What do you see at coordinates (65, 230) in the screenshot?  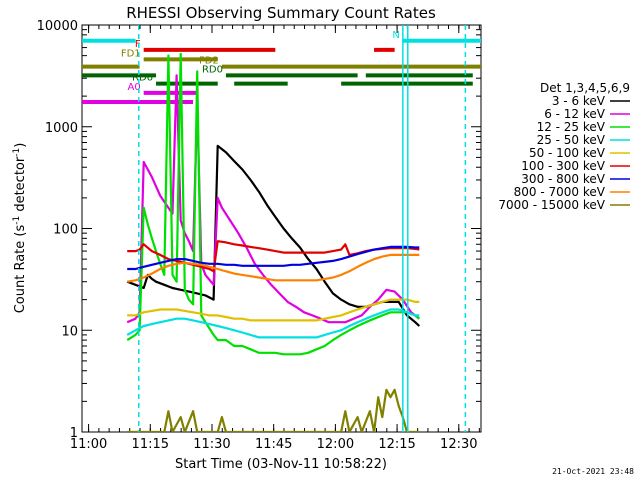 I see `y-tick-label: 100` at bounding box center [65, 230].